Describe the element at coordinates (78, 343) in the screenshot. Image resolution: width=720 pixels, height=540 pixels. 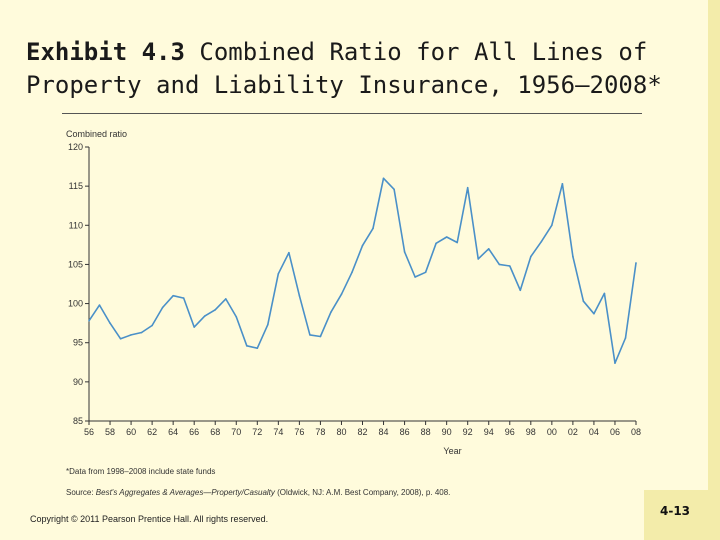
I see `y-tick-label-95: 95` at that location.